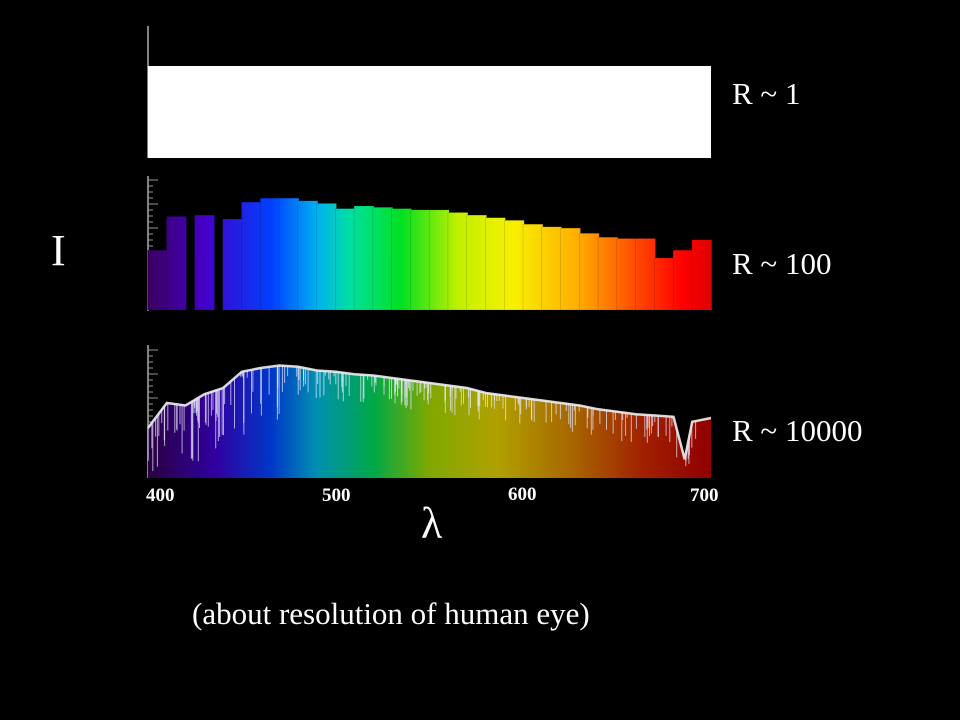 The width and height of the screenshot is (960, 720). Describe the element at coordinates (429, 412) in the screenshot. I see `spectrum-envelope-line` at that location.